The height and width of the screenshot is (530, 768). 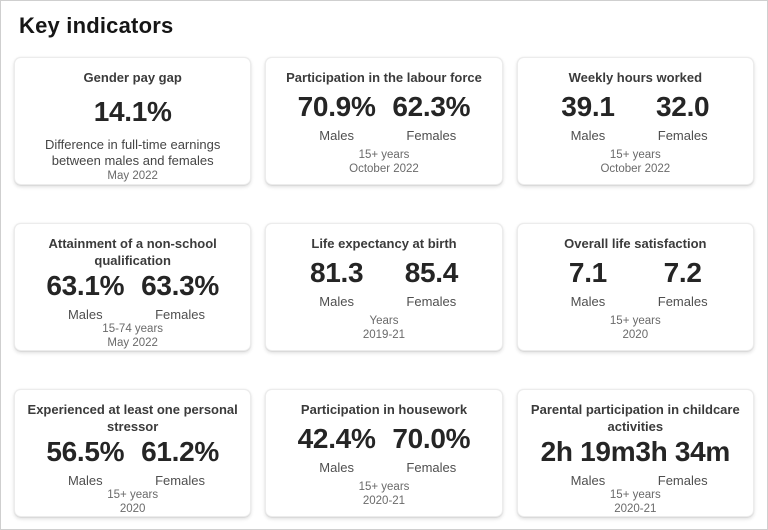 I want to click on females-column: 3h 34m Females, so click(x=682, y=462).